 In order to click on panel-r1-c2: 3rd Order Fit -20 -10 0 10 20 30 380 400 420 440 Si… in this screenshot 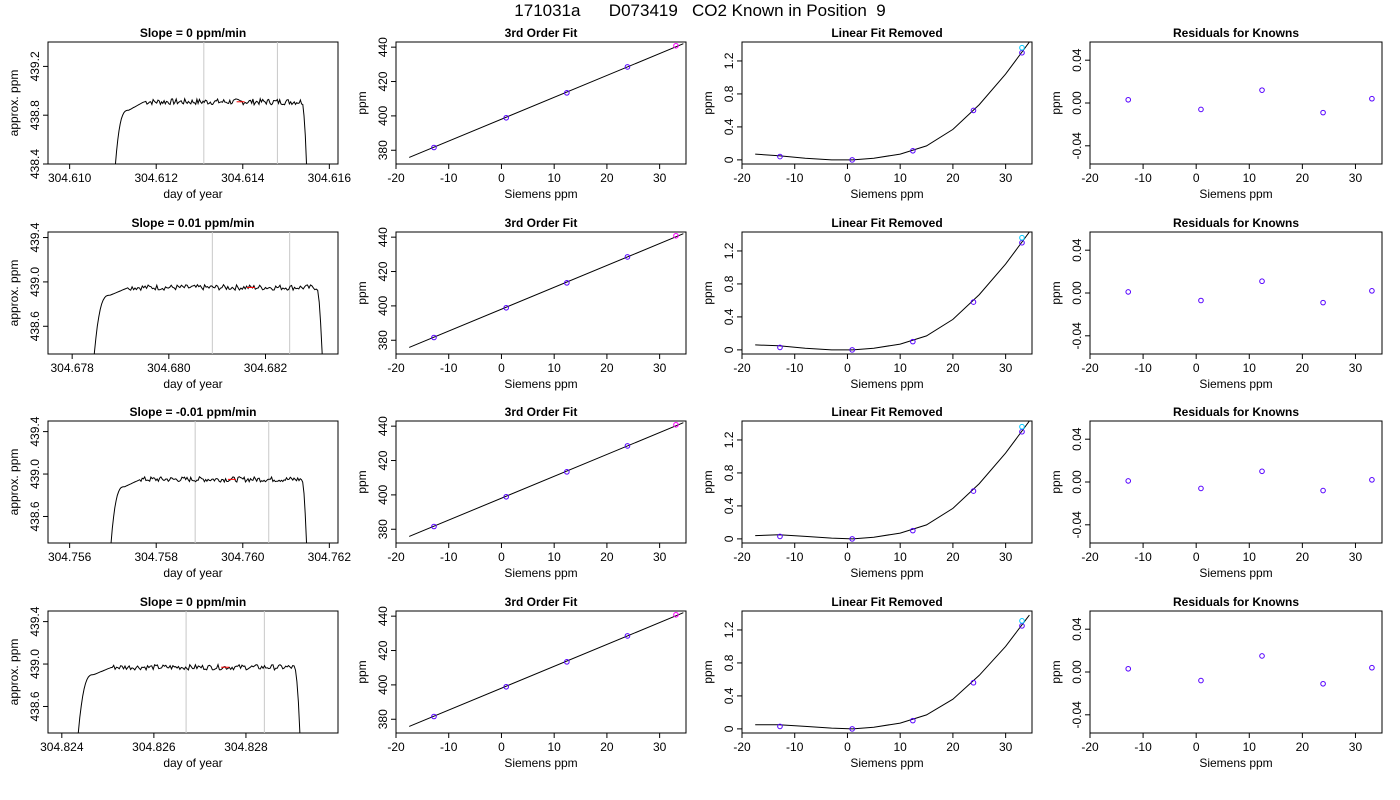, I will do `click(521, 113)`.